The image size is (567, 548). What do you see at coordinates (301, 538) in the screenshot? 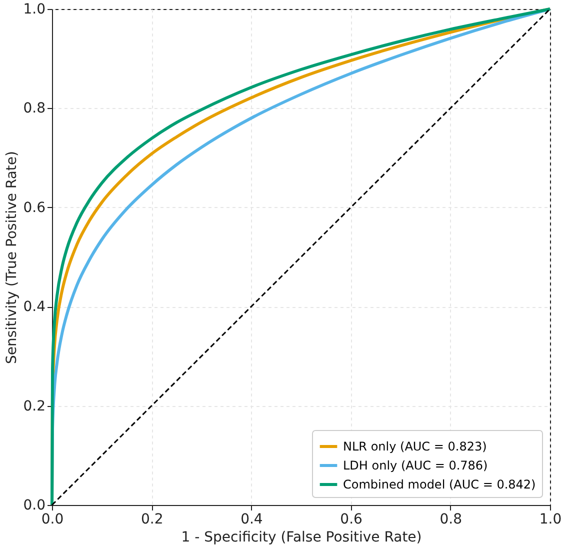
I see `x-axis-title: 1 - Specificity (False Positive Rate)` at bounding box center [301, 538].